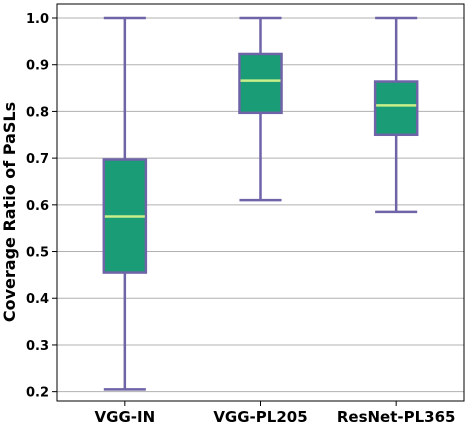  What do you see at coordinates (37, 19) in the screenshot?
I see `y-tick-label: 1.0` at bounding box center [37, 19].